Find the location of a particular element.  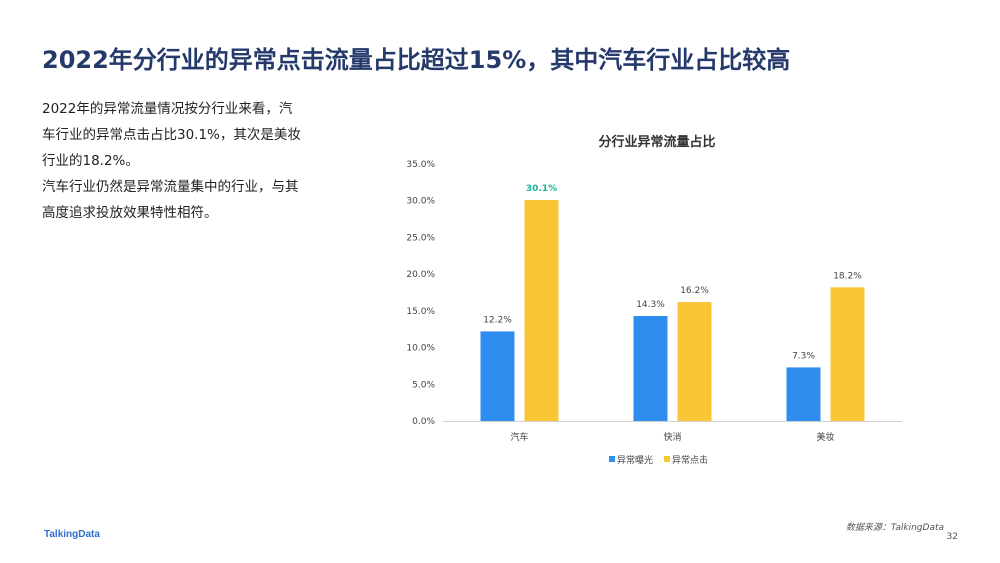

y-tick-label: 25.0% is located at coordinates (420, 238).